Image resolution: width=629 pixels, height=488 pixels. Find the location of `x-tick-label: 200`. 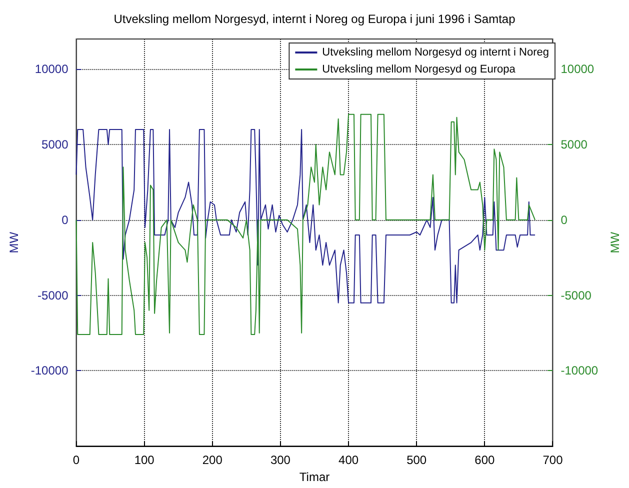

x-tick-label: 200 is located at coordinates (212, 460).